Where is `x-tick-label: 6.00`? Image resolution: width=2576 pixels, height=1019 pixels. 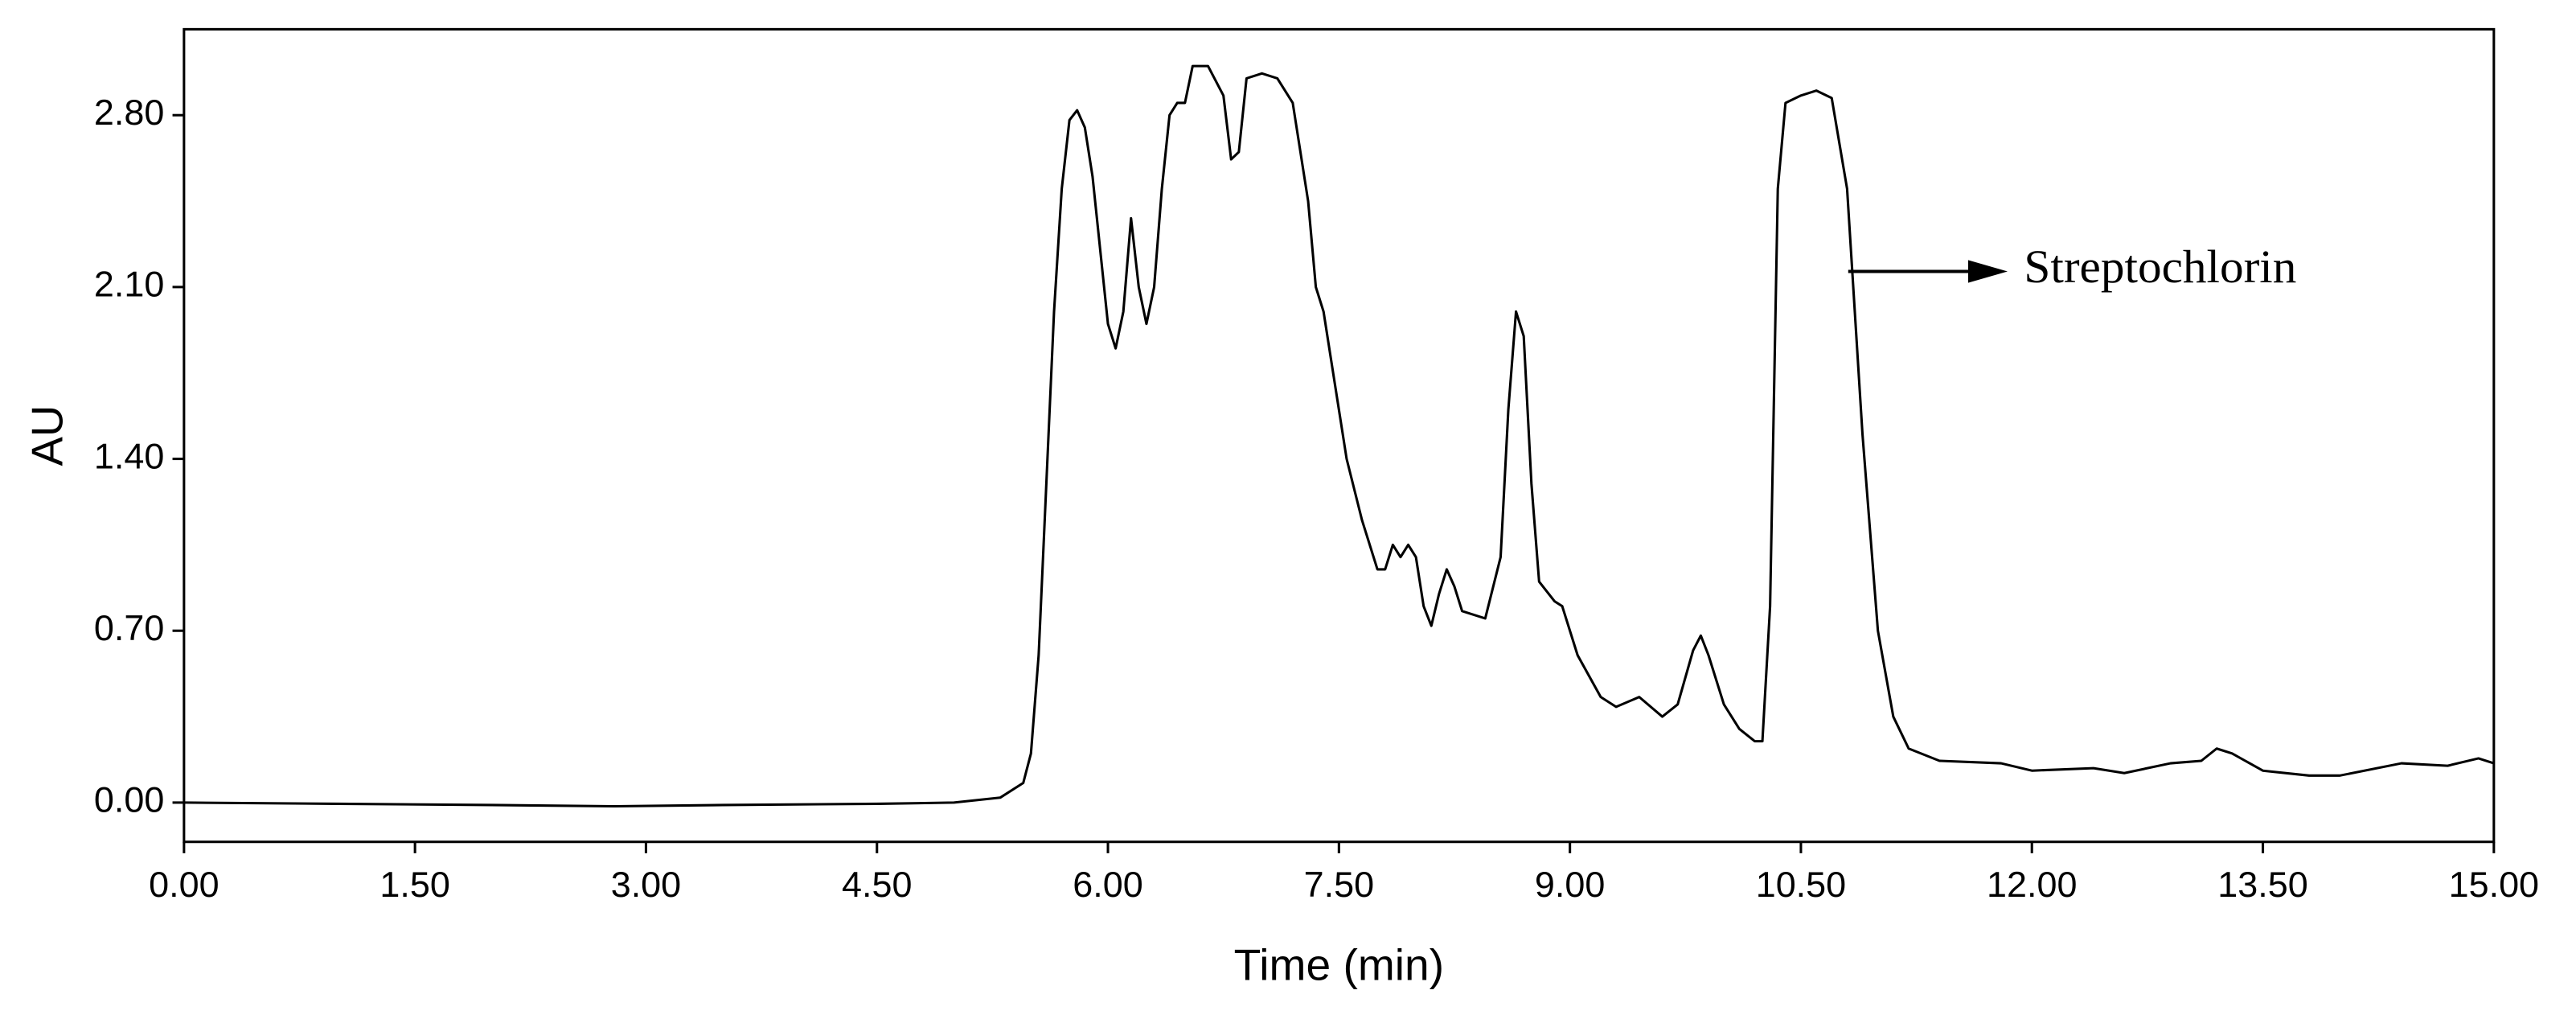 x-tick-label: 6.00 is located at coordinates (1107, 885).